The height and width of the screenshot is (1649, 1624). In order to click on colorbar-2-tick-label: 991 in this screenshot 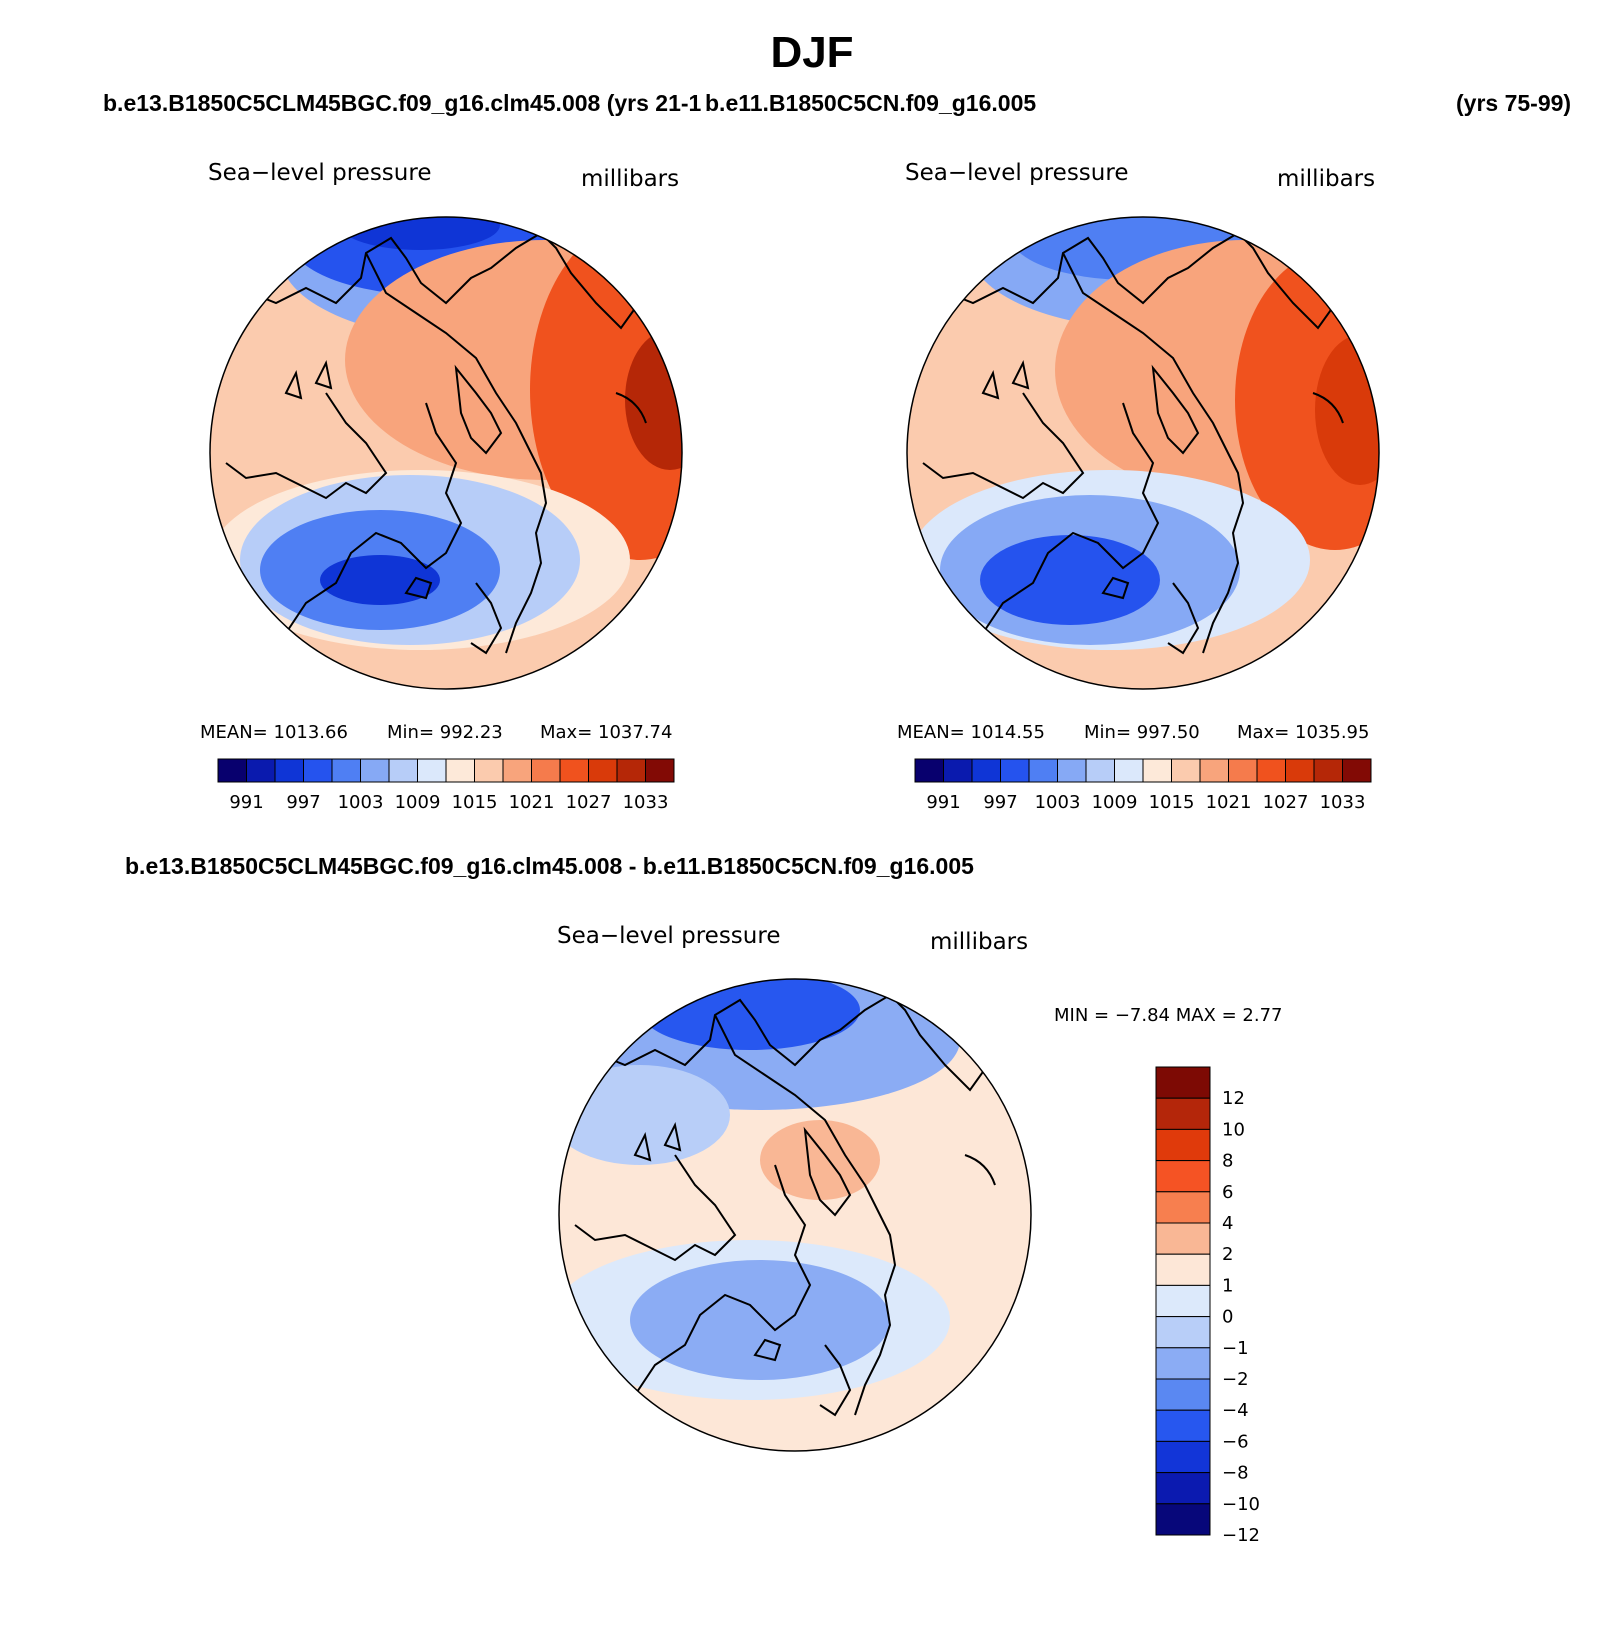, I will do `click(943, 802)`.